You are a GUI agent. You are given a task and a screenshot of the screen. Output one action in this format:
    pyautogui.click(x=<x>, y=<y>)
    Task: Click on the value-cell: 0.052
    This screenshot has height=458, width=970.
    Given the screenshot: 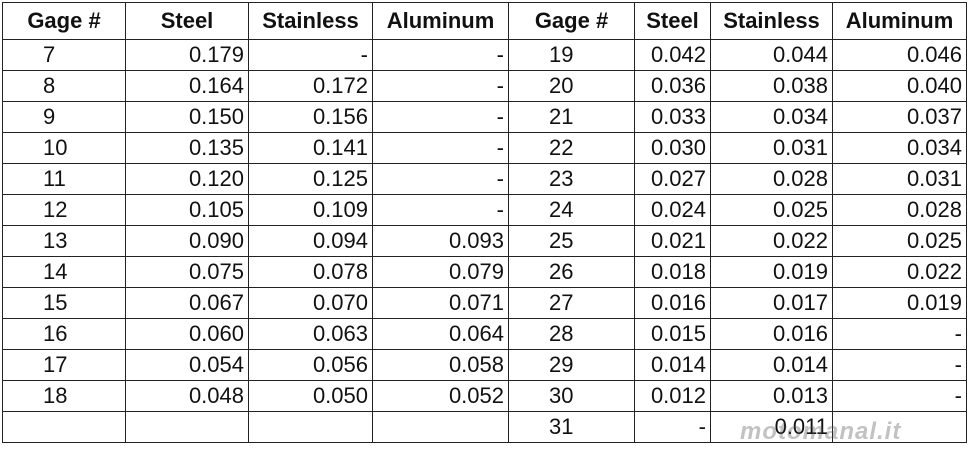 What is the action you would take?
    pyautogui.click(x=440, y=396)
    